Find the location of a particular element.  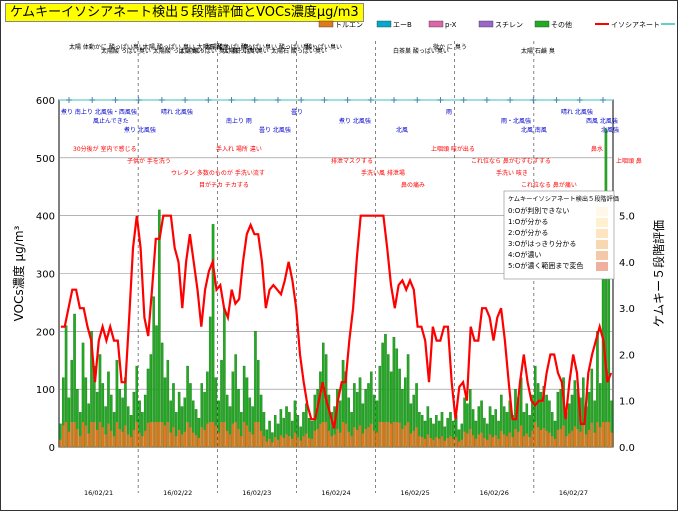

legend-swatch is located at coordinates (542, 24).